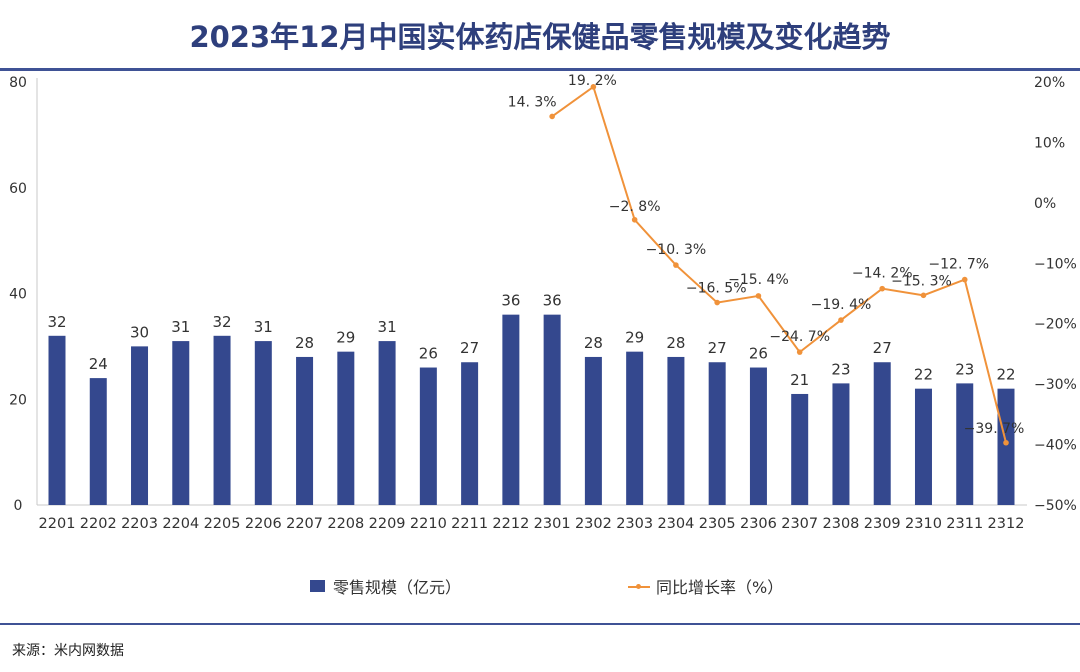 This screenshot has width=1080, height=672. Describe the element at coordinates (510, 524) in the screenshot. I see `x-axis-tick-label: 2212` at that location.